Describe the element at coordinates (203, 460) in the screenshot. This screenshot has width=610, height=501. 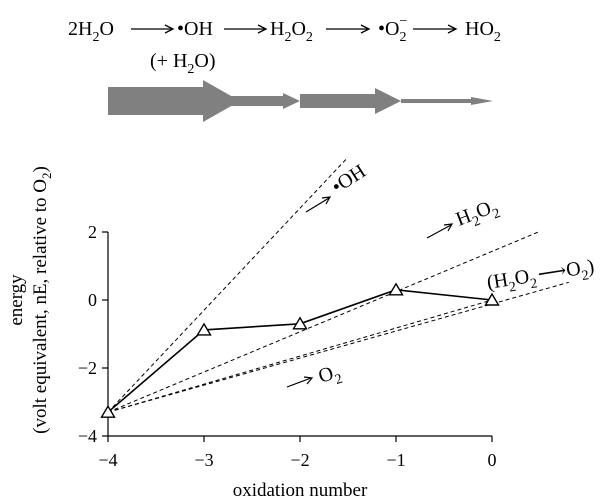
I see `x-tick-label: −3` at that location.